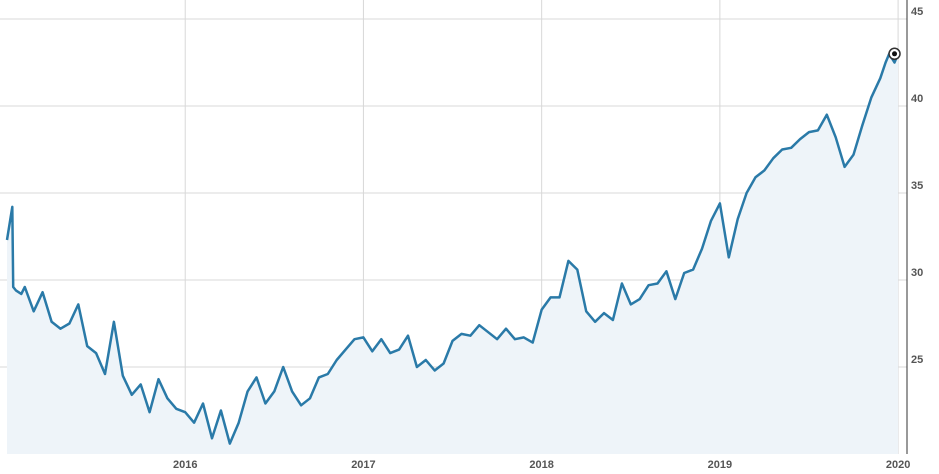 Image resolution: width=939 pixels, height=474 pixels. Describe the element at coordinates (917, 99) in the screenshot. I see `y-tick-label: 40` at that location.